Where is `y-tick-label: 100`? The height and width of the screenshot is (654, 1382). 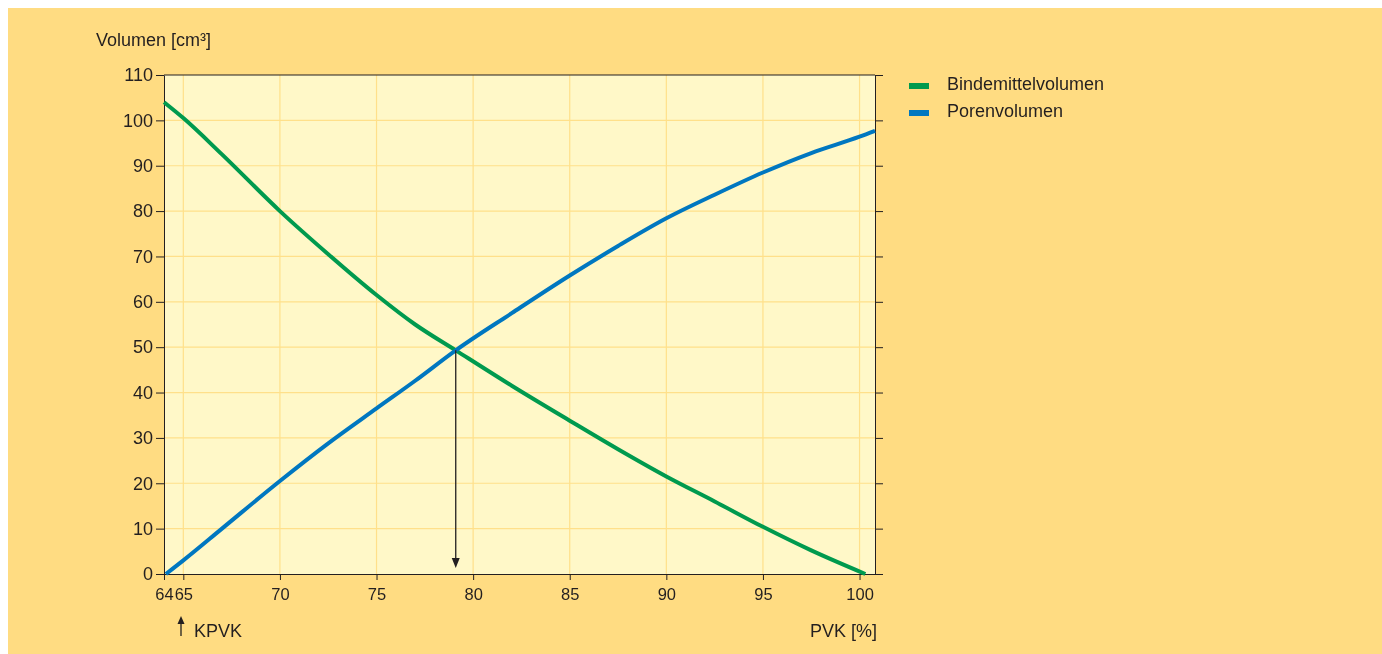
y-tick-label: 100 is located at coordinates (137, 120).